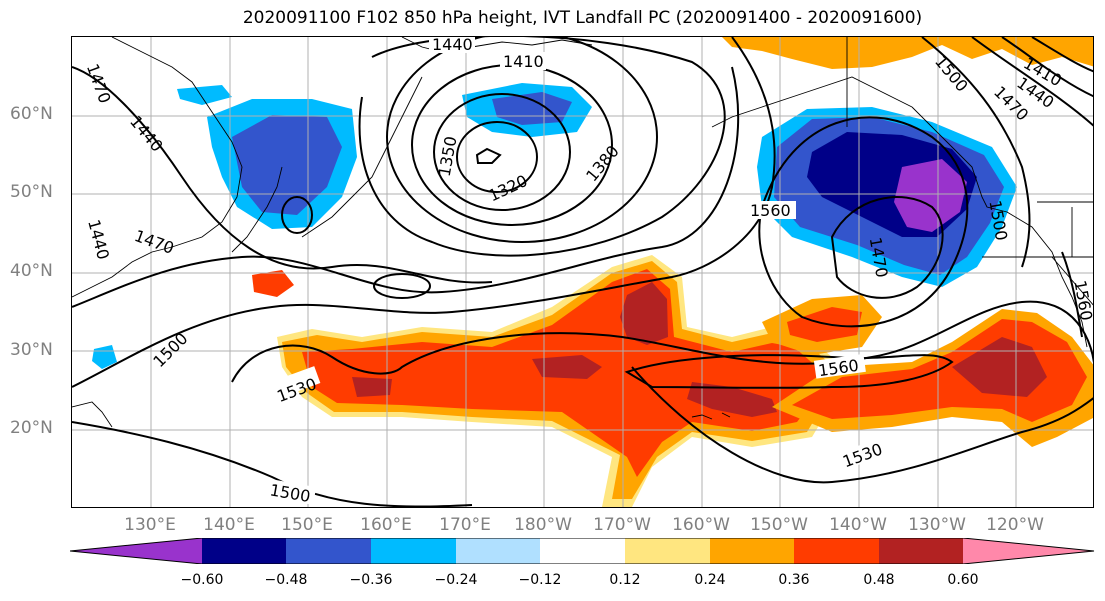 Image resolution: width=1105 pixels, height=601 pixels. What do you see at coordinates (31, 192) in the screenshot?
I see `lat-label-50n: 50°N` at bounding box center [31, 192].